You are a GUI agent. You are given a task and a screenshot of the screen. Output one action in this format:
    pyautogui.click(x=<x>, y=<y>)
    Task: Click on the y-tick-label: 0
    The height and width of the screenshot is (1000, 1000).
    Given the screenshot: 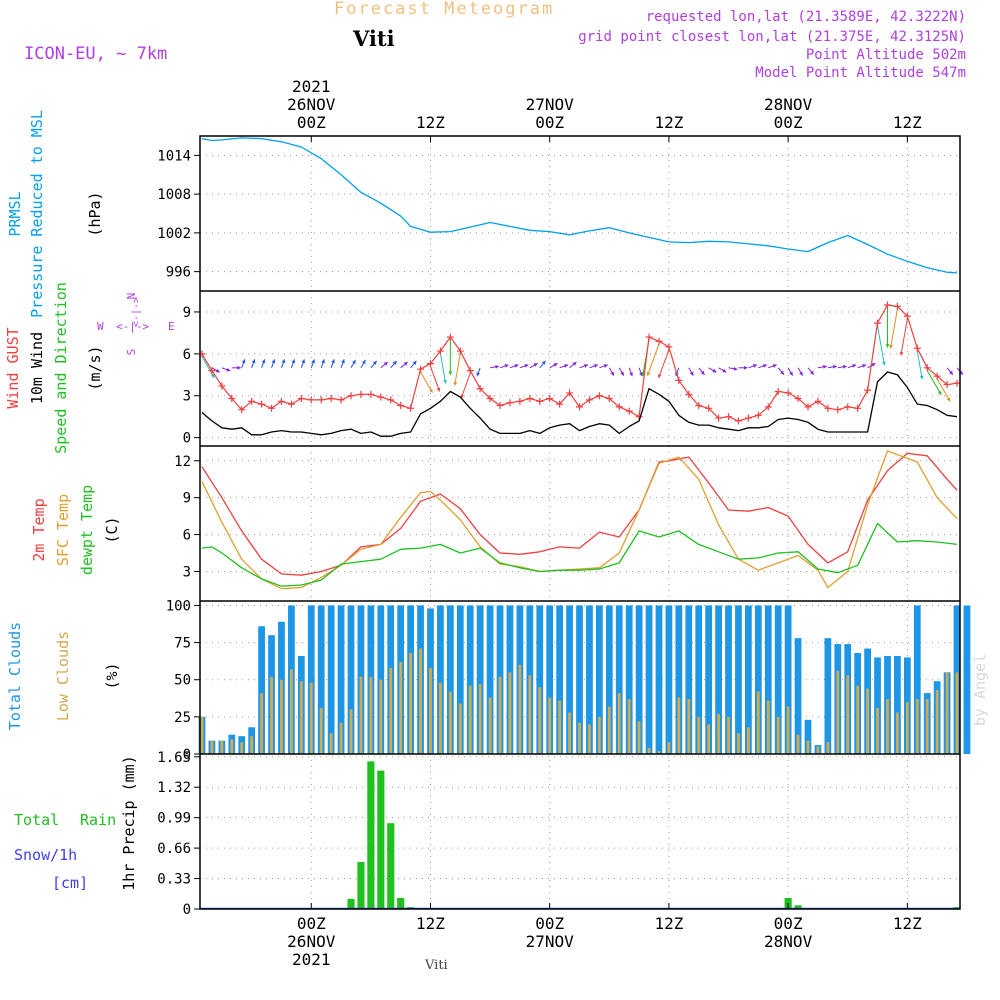 What is the action you would take?
    pyautogui.click(x=187, y=755)
    